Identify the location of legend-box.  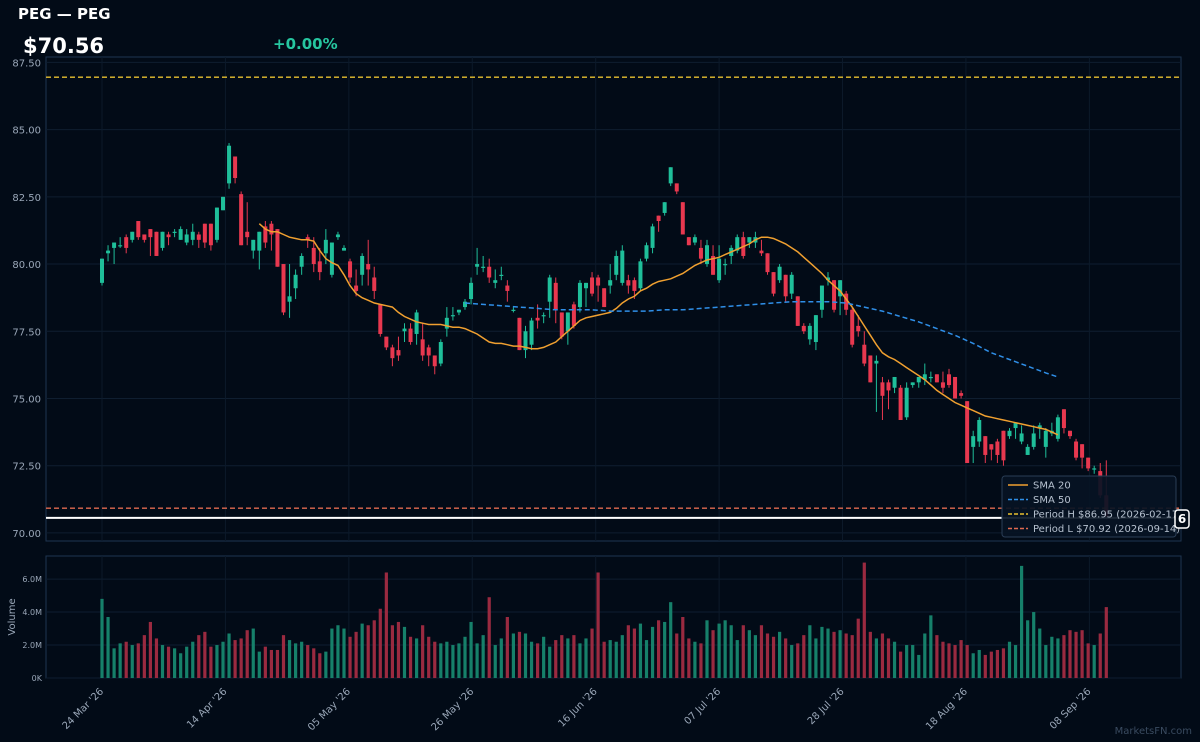
(1089, 506).